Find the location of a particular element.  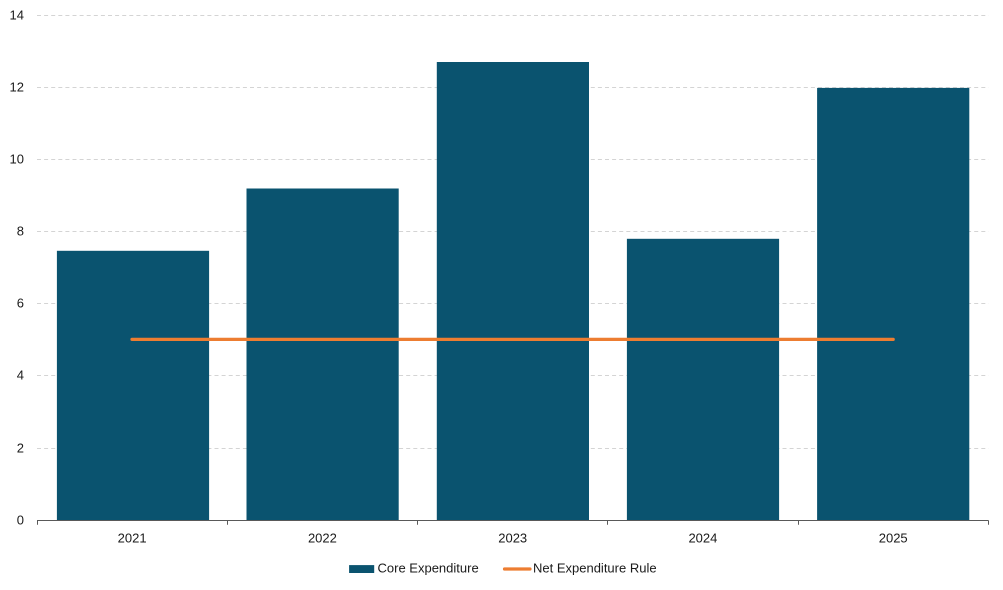

svg-text: 0 is located at coordinates (20, 519).